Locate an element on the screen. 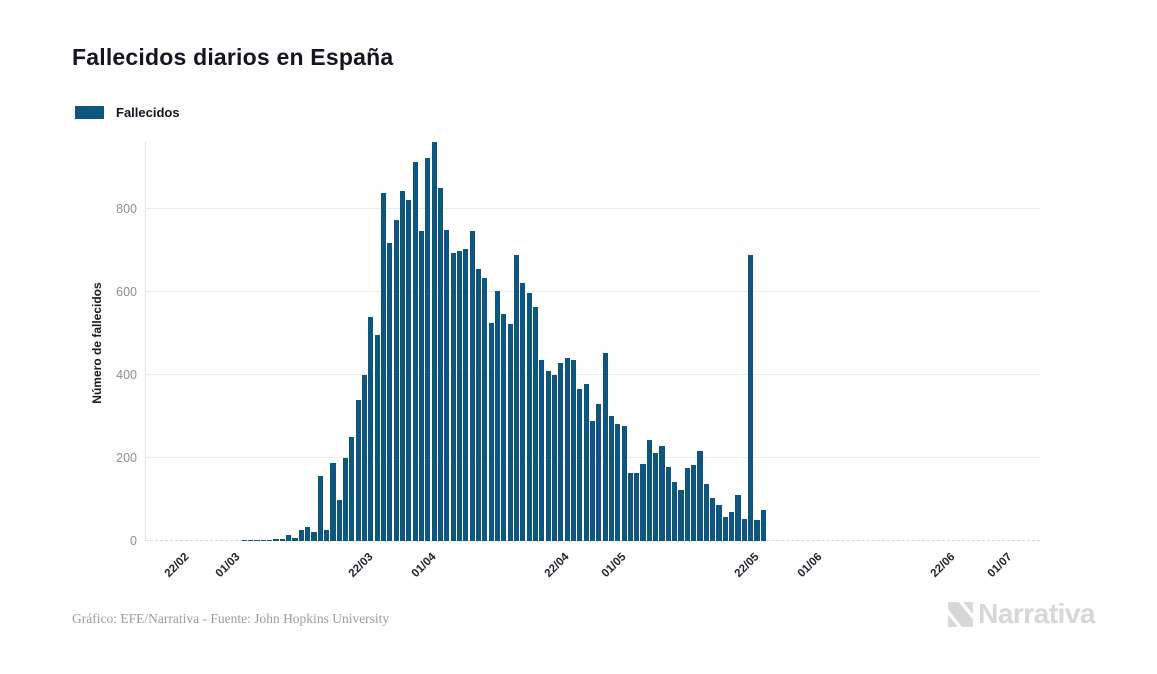 This screenshot has height=674, width=1157. y-tick-label: 200 is located at coordinates (126, 458).